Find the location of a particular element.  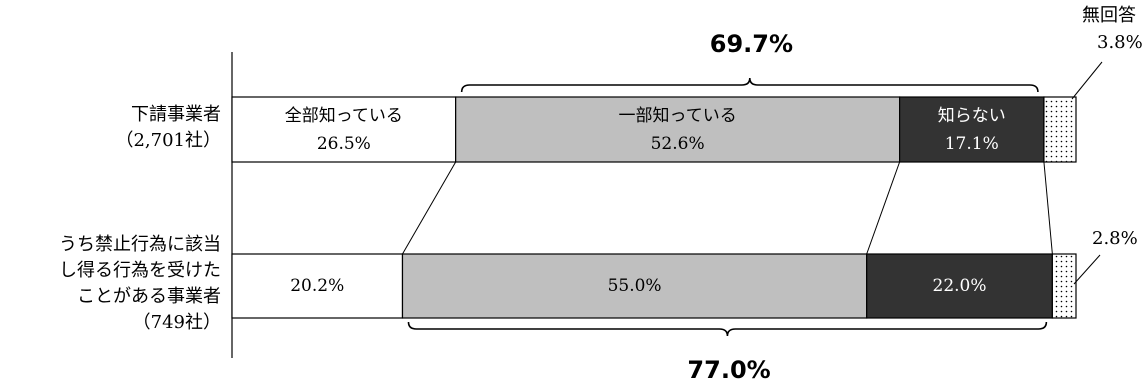

category-label-2: うち禁止行為に該当 し得る行為を受けたことがある事業者 （749社） is located at coordinates (140, 284).